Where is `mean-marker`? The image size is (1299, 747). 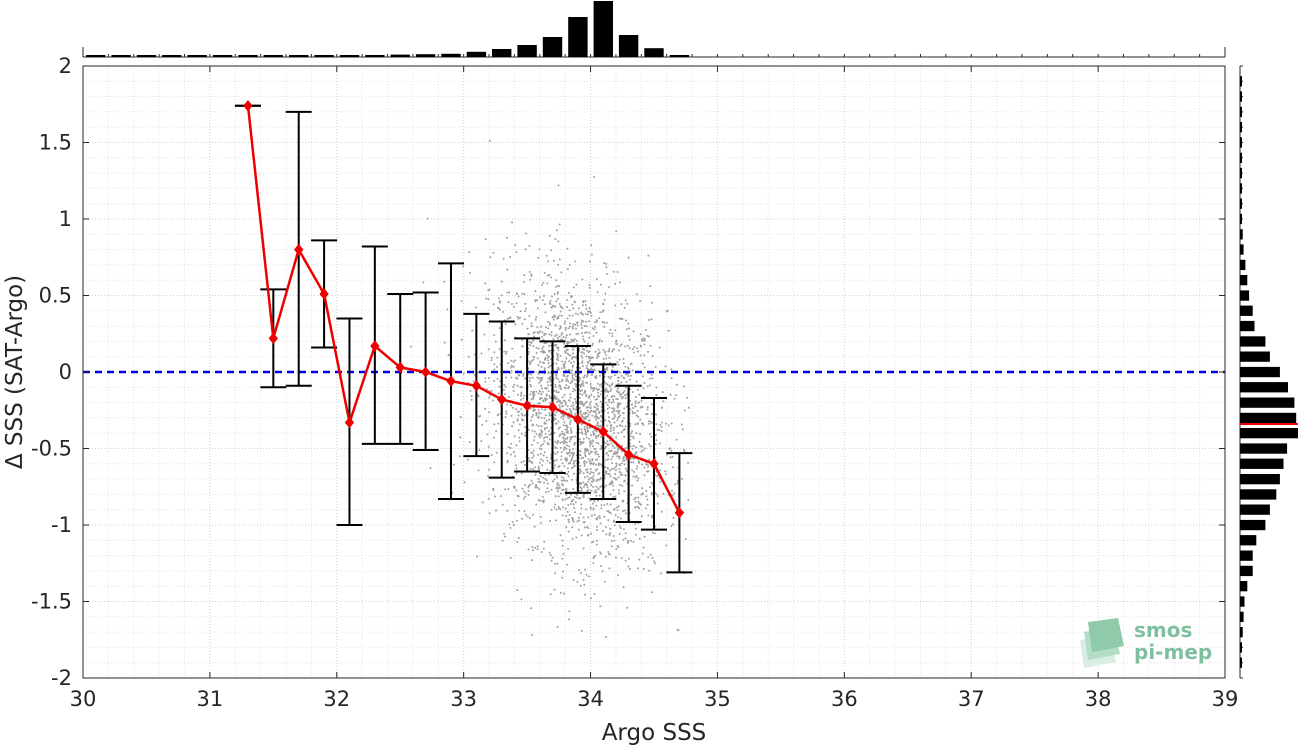 mean-marker is located at coordinates (502, 399).